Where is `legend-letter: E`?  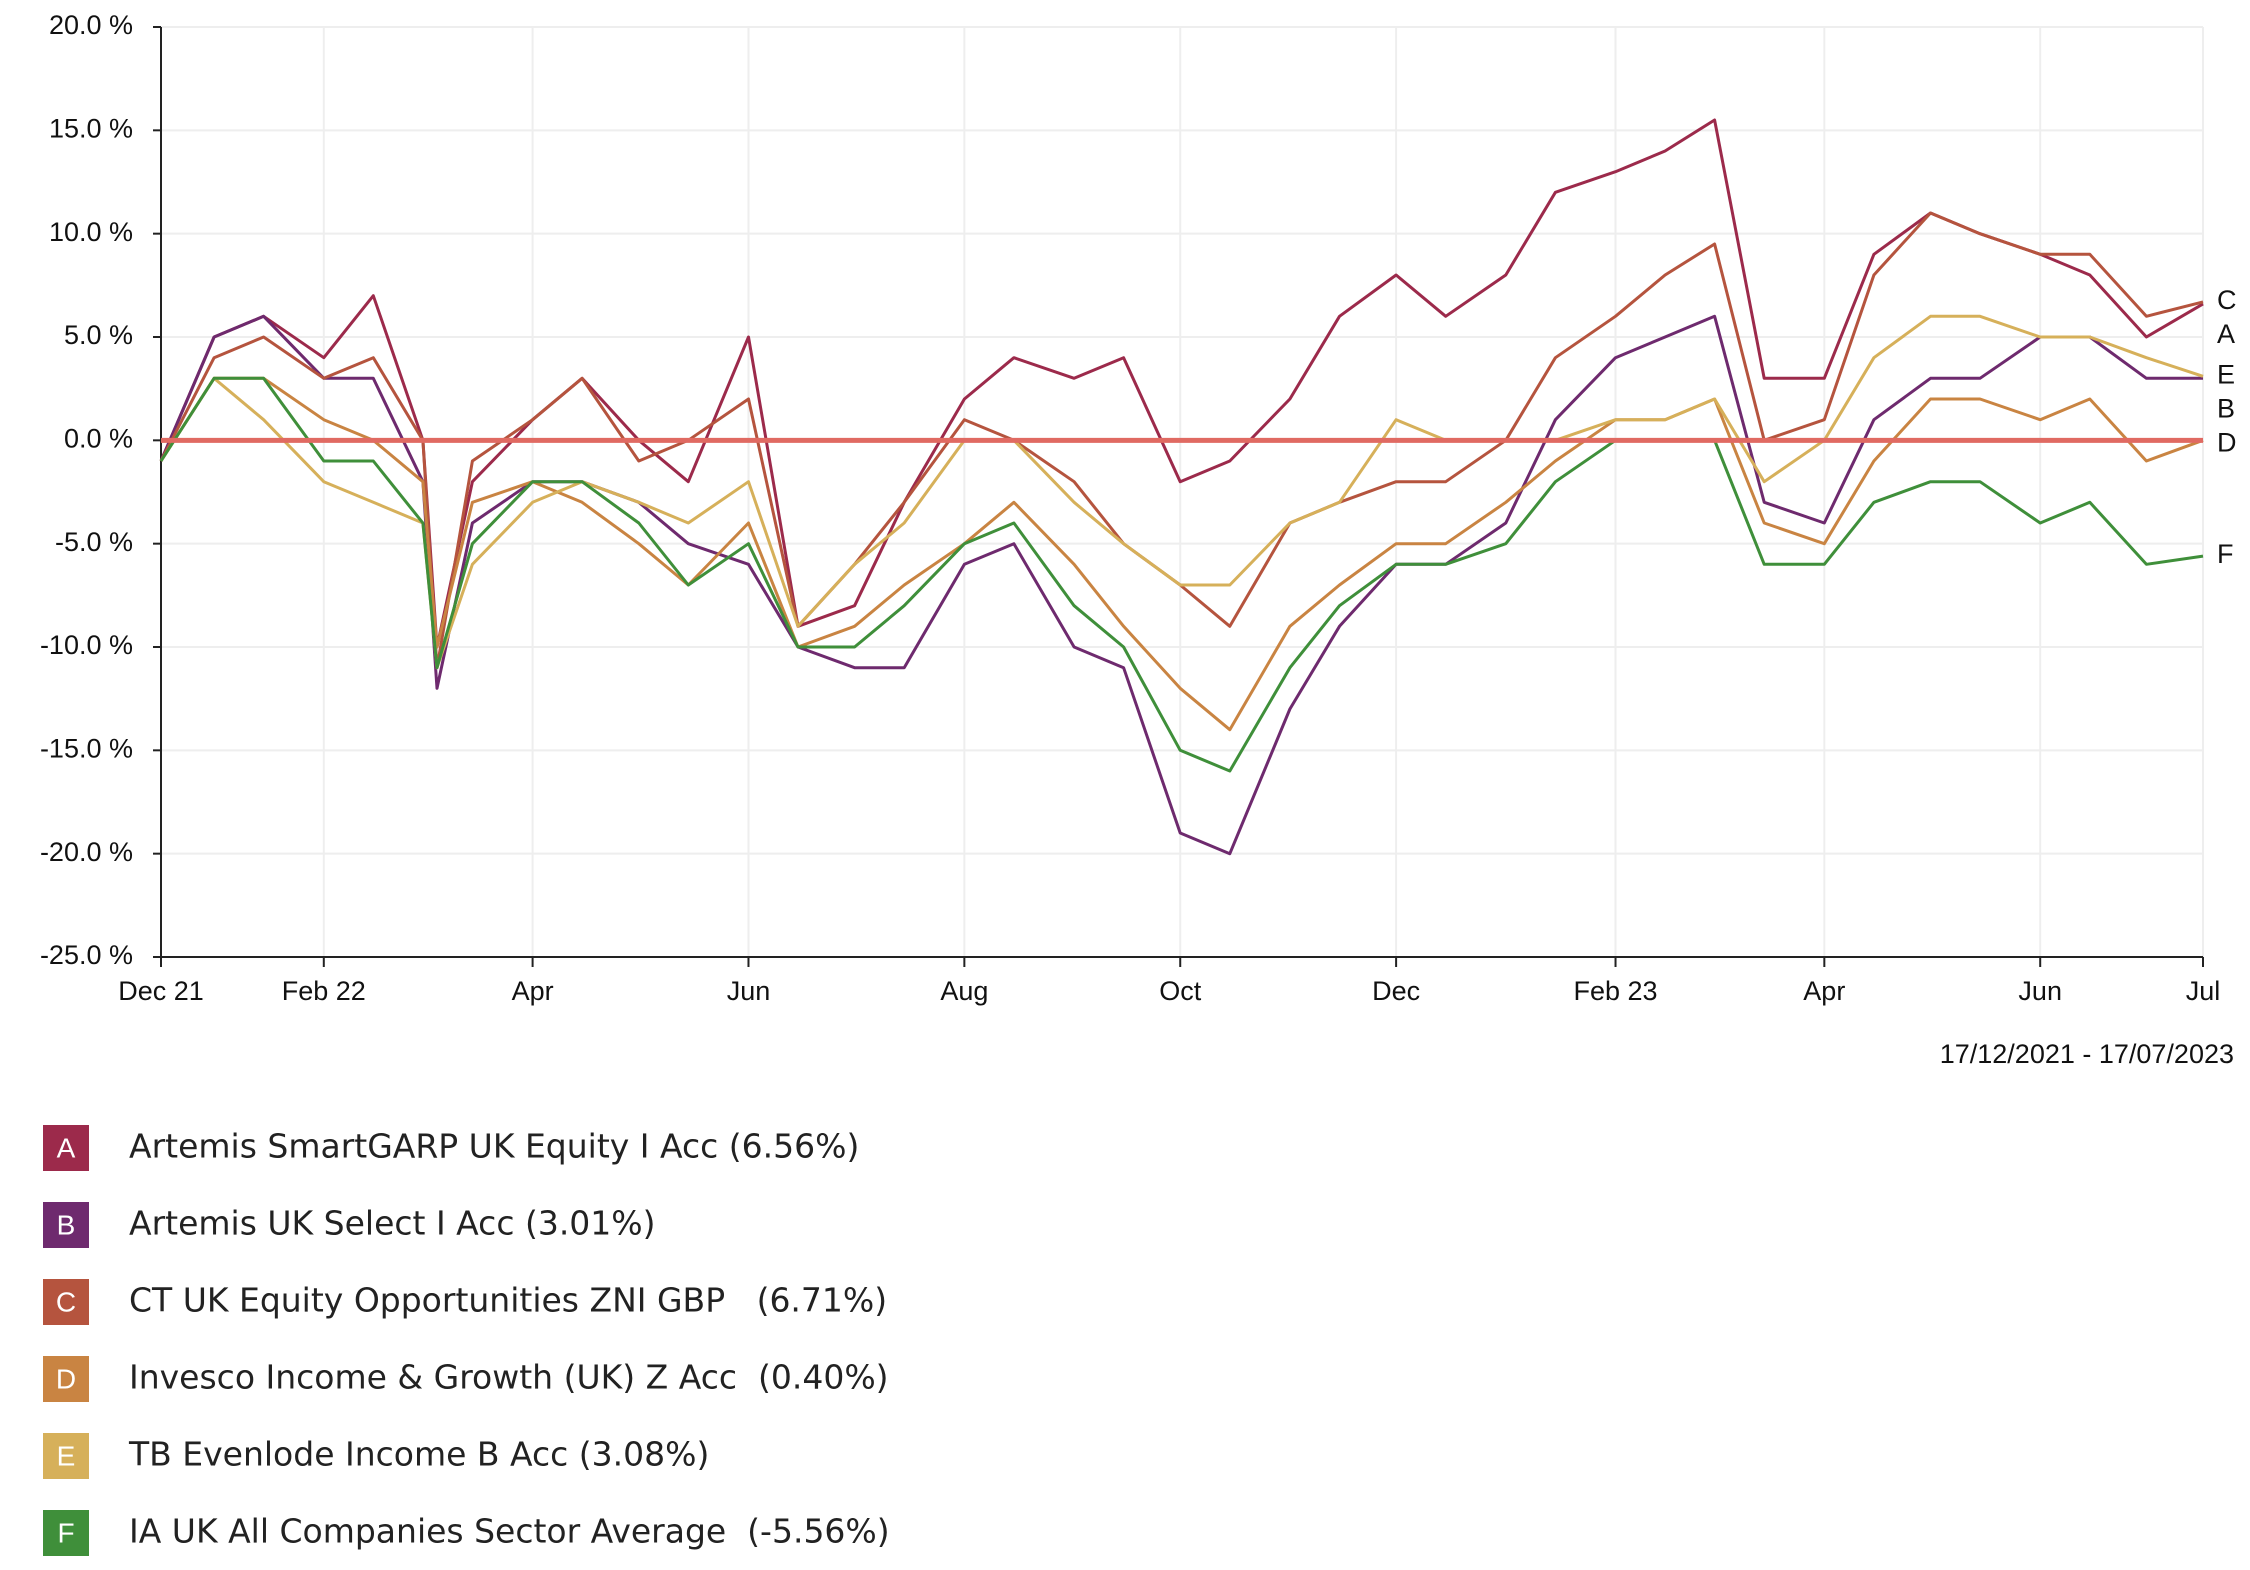 legend-letter: E is located at coordinates (66, 1455).